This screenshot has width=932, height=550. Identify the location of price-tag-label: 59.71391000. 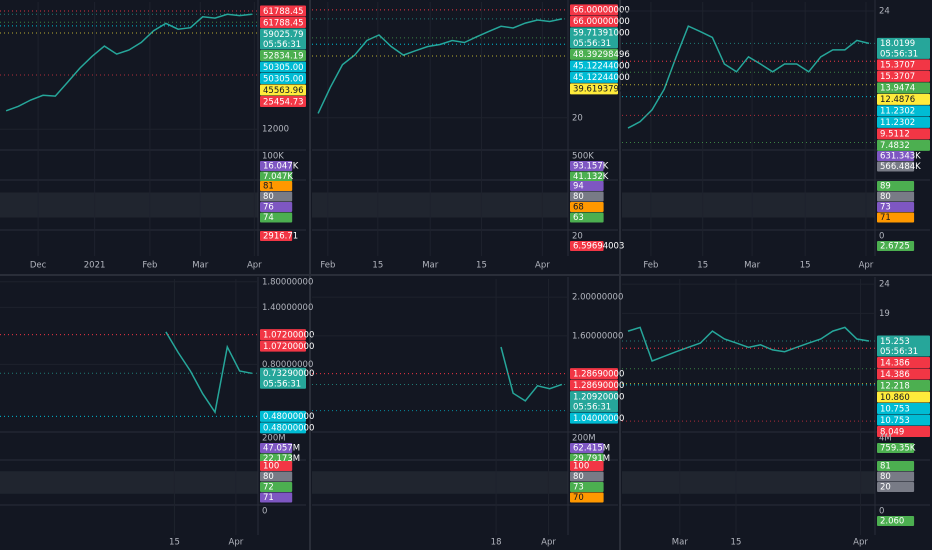
(601, 34).